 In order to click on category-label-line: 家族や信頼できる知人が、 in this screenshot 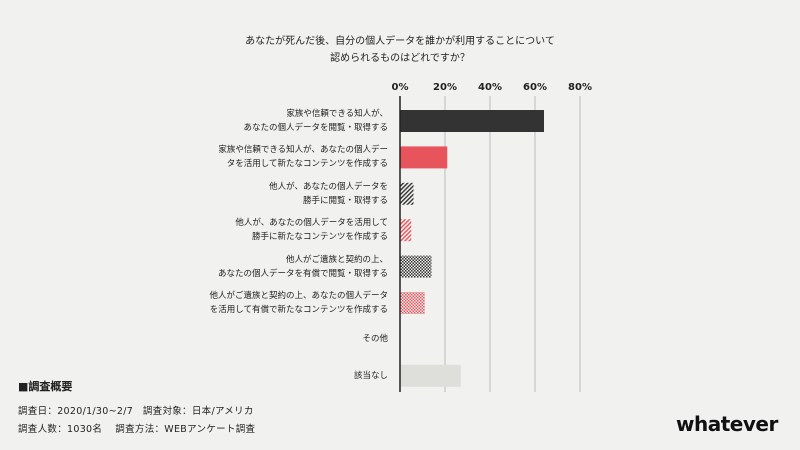, I will do `click(337, 114)`.